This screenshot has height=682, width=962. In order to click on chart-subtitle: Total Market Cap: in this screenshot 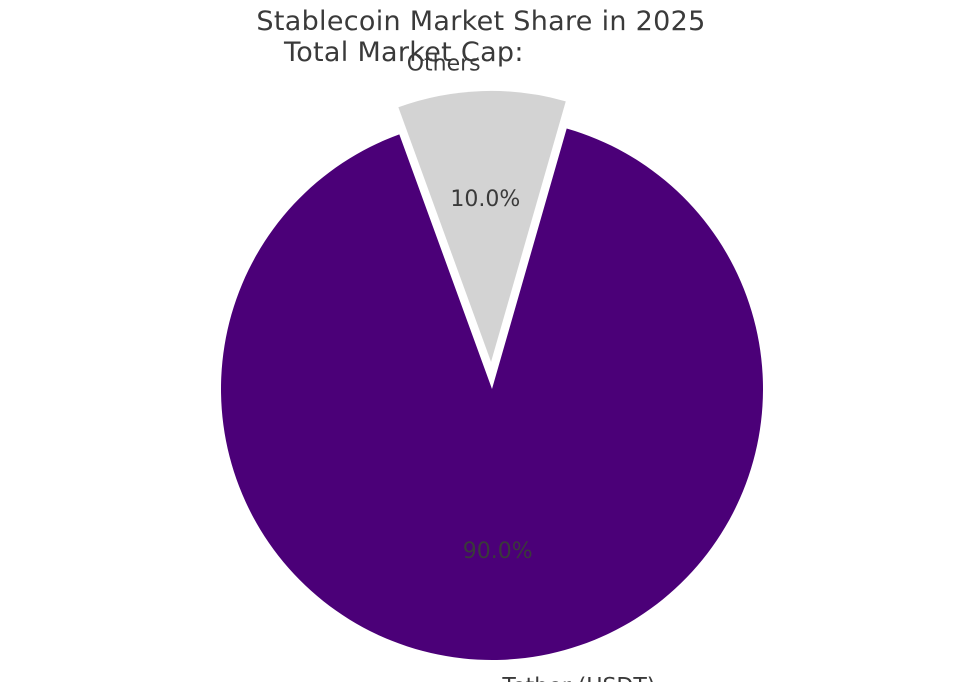, I will do `click(404, 52)`.